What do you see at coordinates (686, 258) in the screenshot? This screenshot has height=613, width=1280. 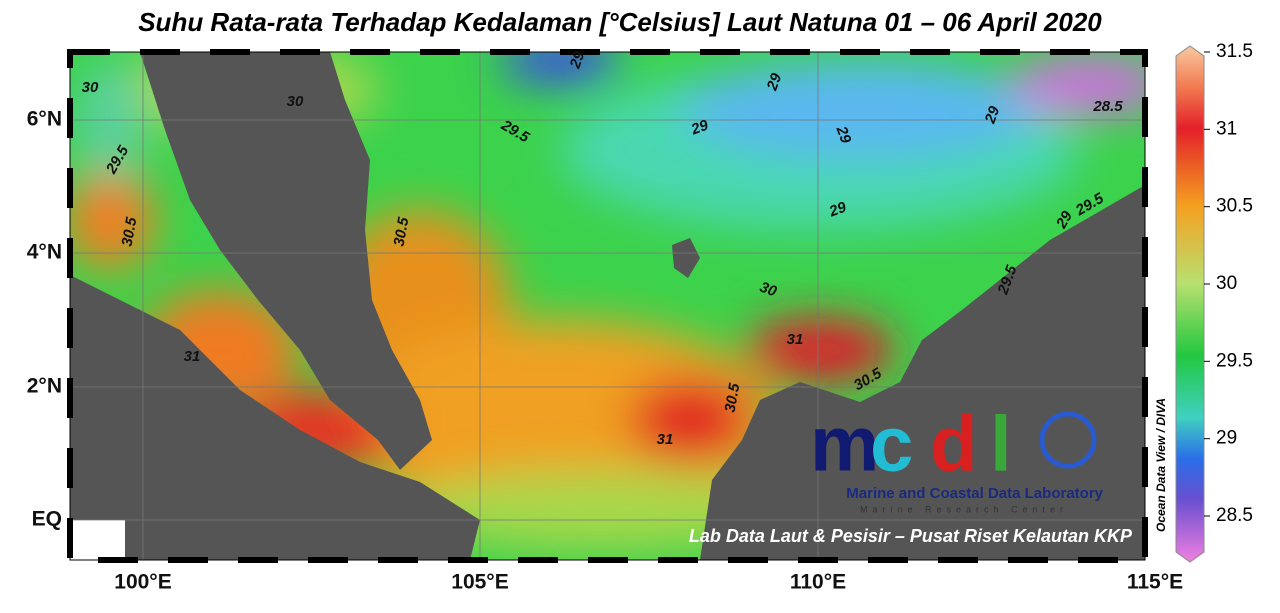 I see `land-natuna` at bounding box center [686, 258].